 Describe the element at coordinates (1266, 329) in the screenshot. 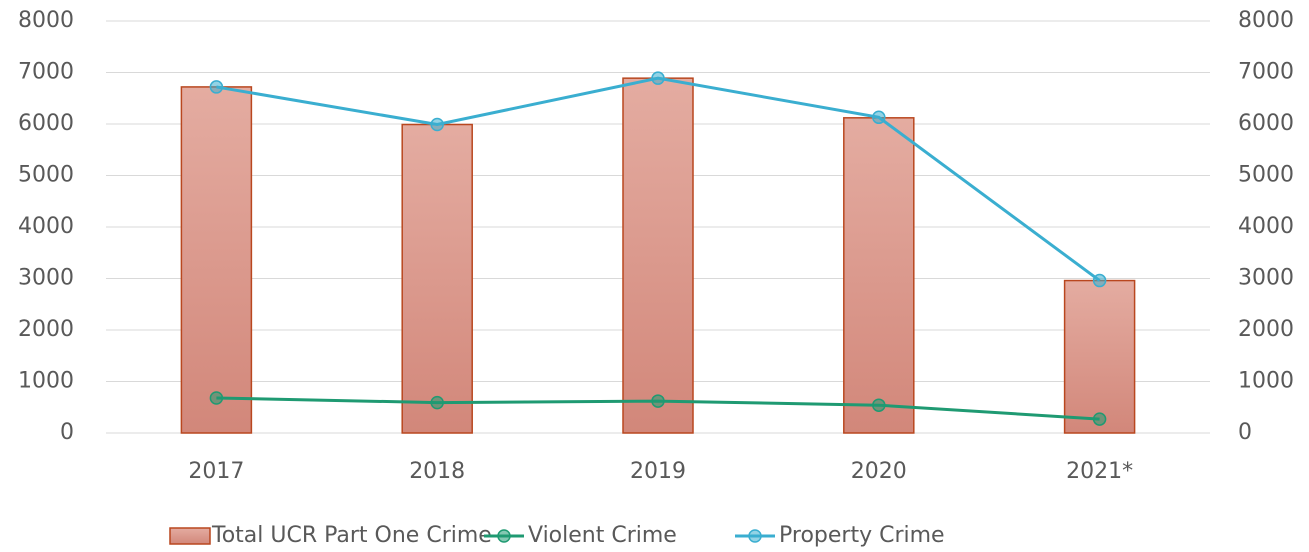

I see `y2-tick-label: 2000` at that location.